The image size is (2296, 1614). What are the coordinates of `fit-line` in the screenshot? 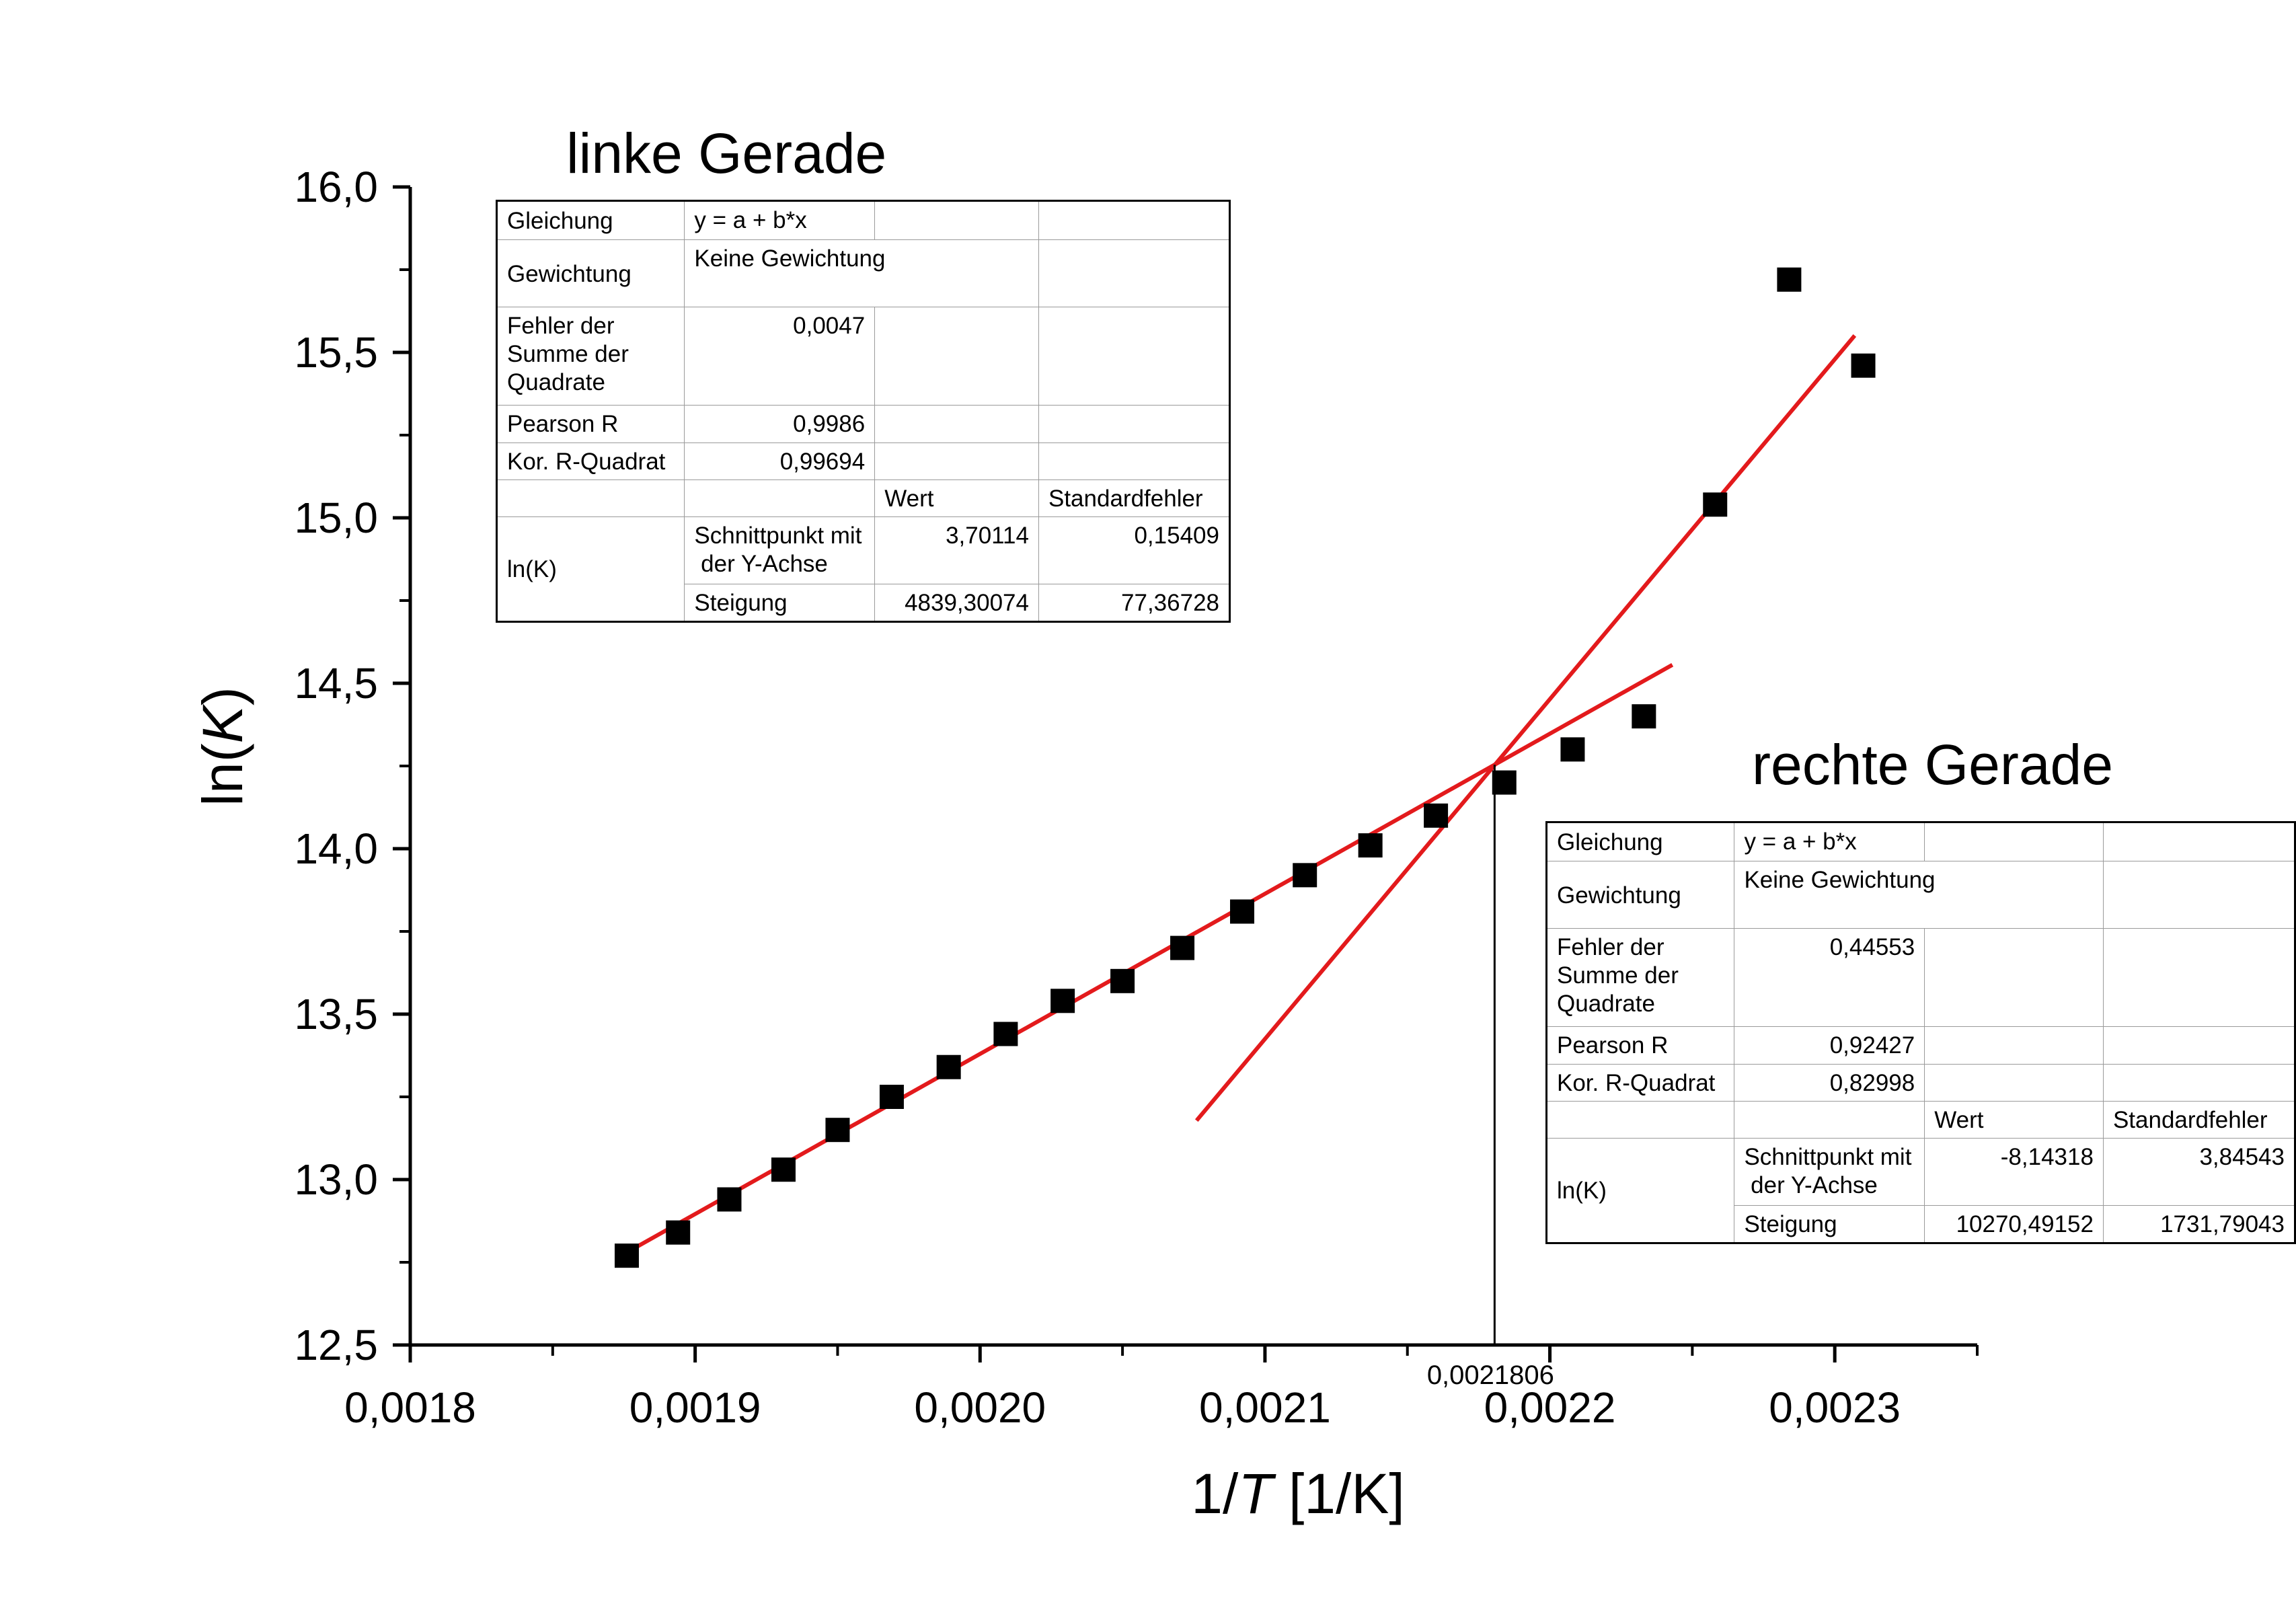 It's located at (1526, 728).